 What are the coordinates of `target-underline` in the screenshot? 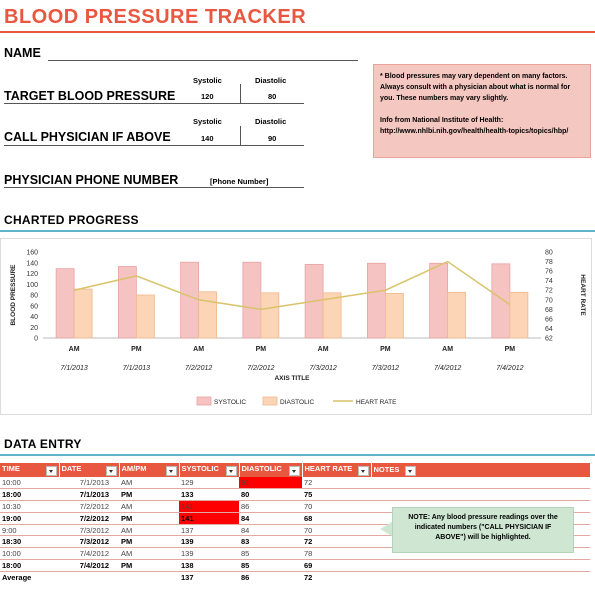 It's located at (154, 103).